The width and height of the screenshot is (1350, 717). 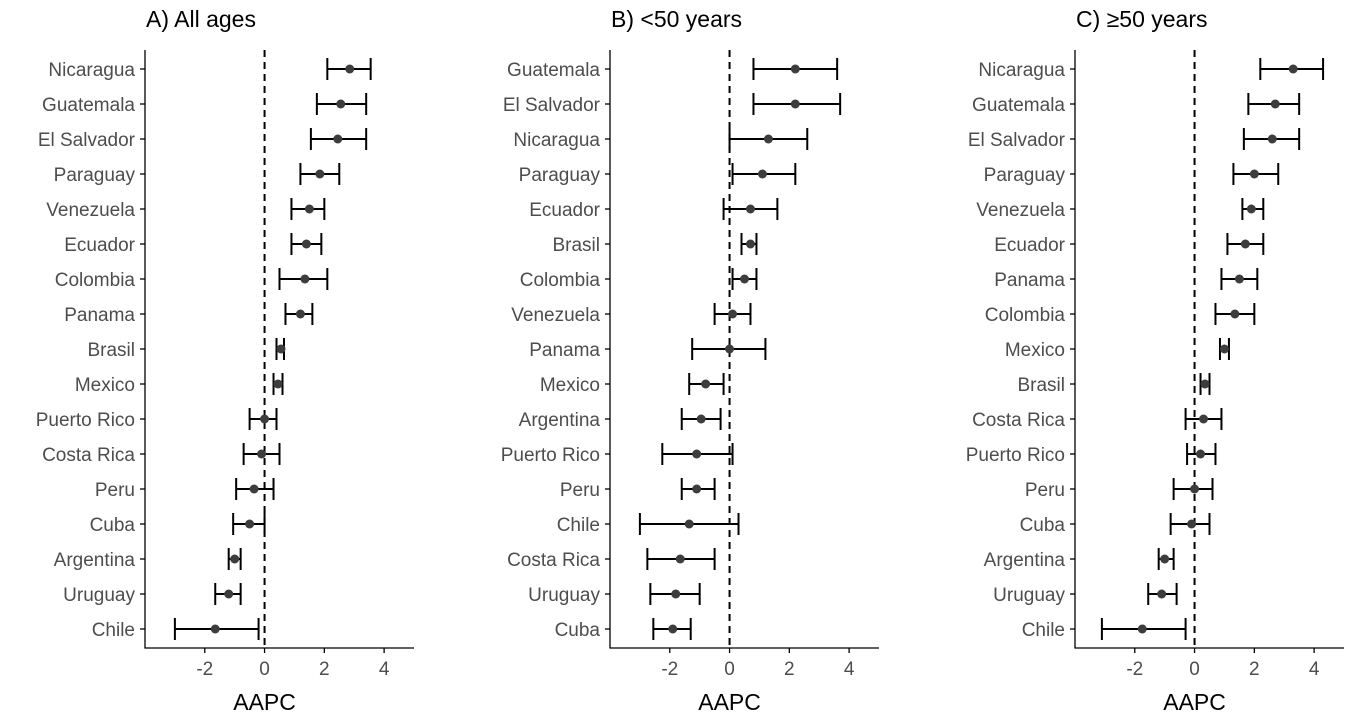 What do you see at coordinates (201, 19) in the screenshot?
I see `panel-title: A) All ages` at bounding box center [201, 19].